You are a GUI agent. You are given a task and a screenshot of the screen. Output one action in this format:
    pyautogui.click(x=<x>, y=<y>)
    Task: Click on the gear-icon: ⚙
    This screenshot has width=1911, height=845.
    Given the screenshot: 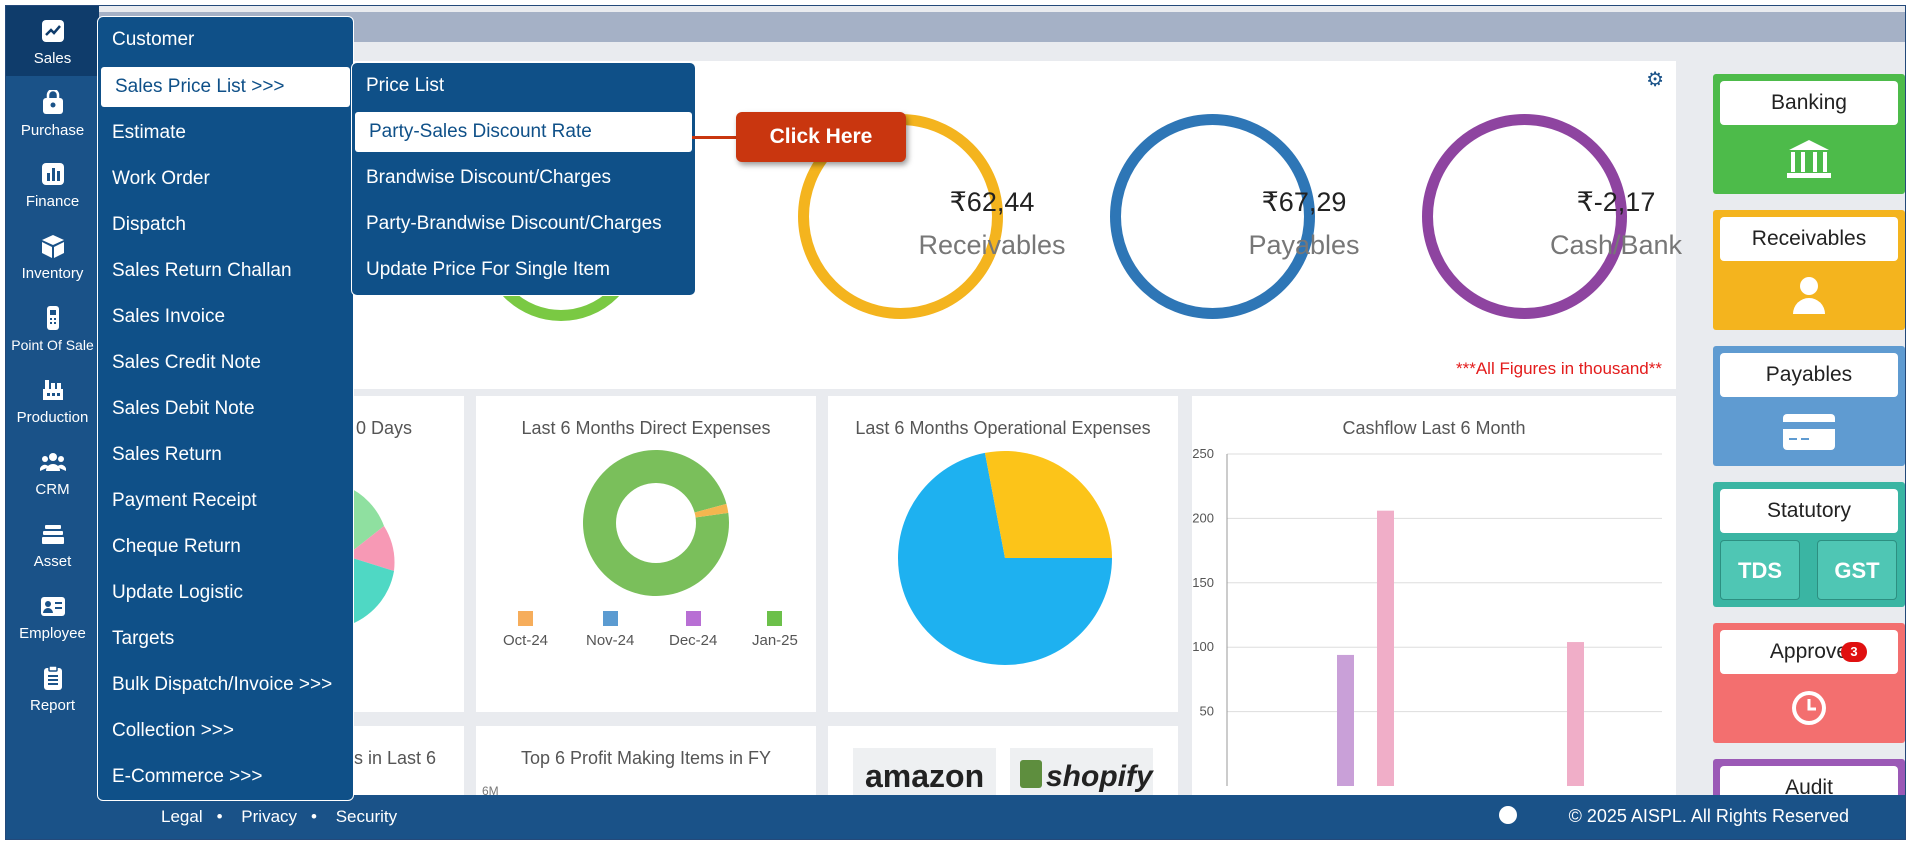 What is the action you would take?
    pyautogui.click(x=1655, y=80)
    